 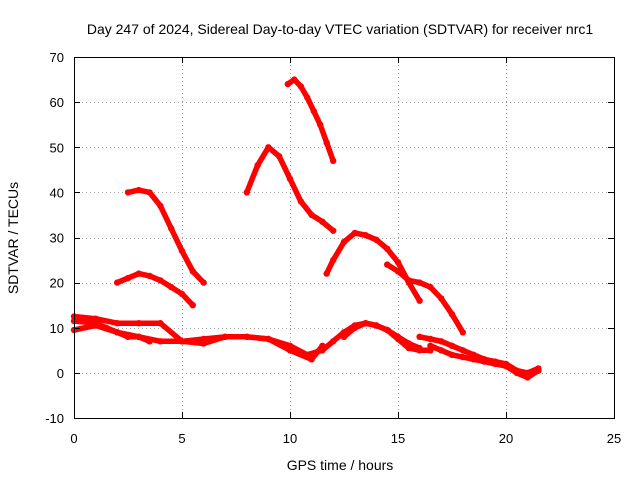 What do you see at coordinates (54, 238) in the screenshot?
I see `y-tick-labels: -10 0 10 20 30 40 50 60 70` at bounding box center [54, 238].